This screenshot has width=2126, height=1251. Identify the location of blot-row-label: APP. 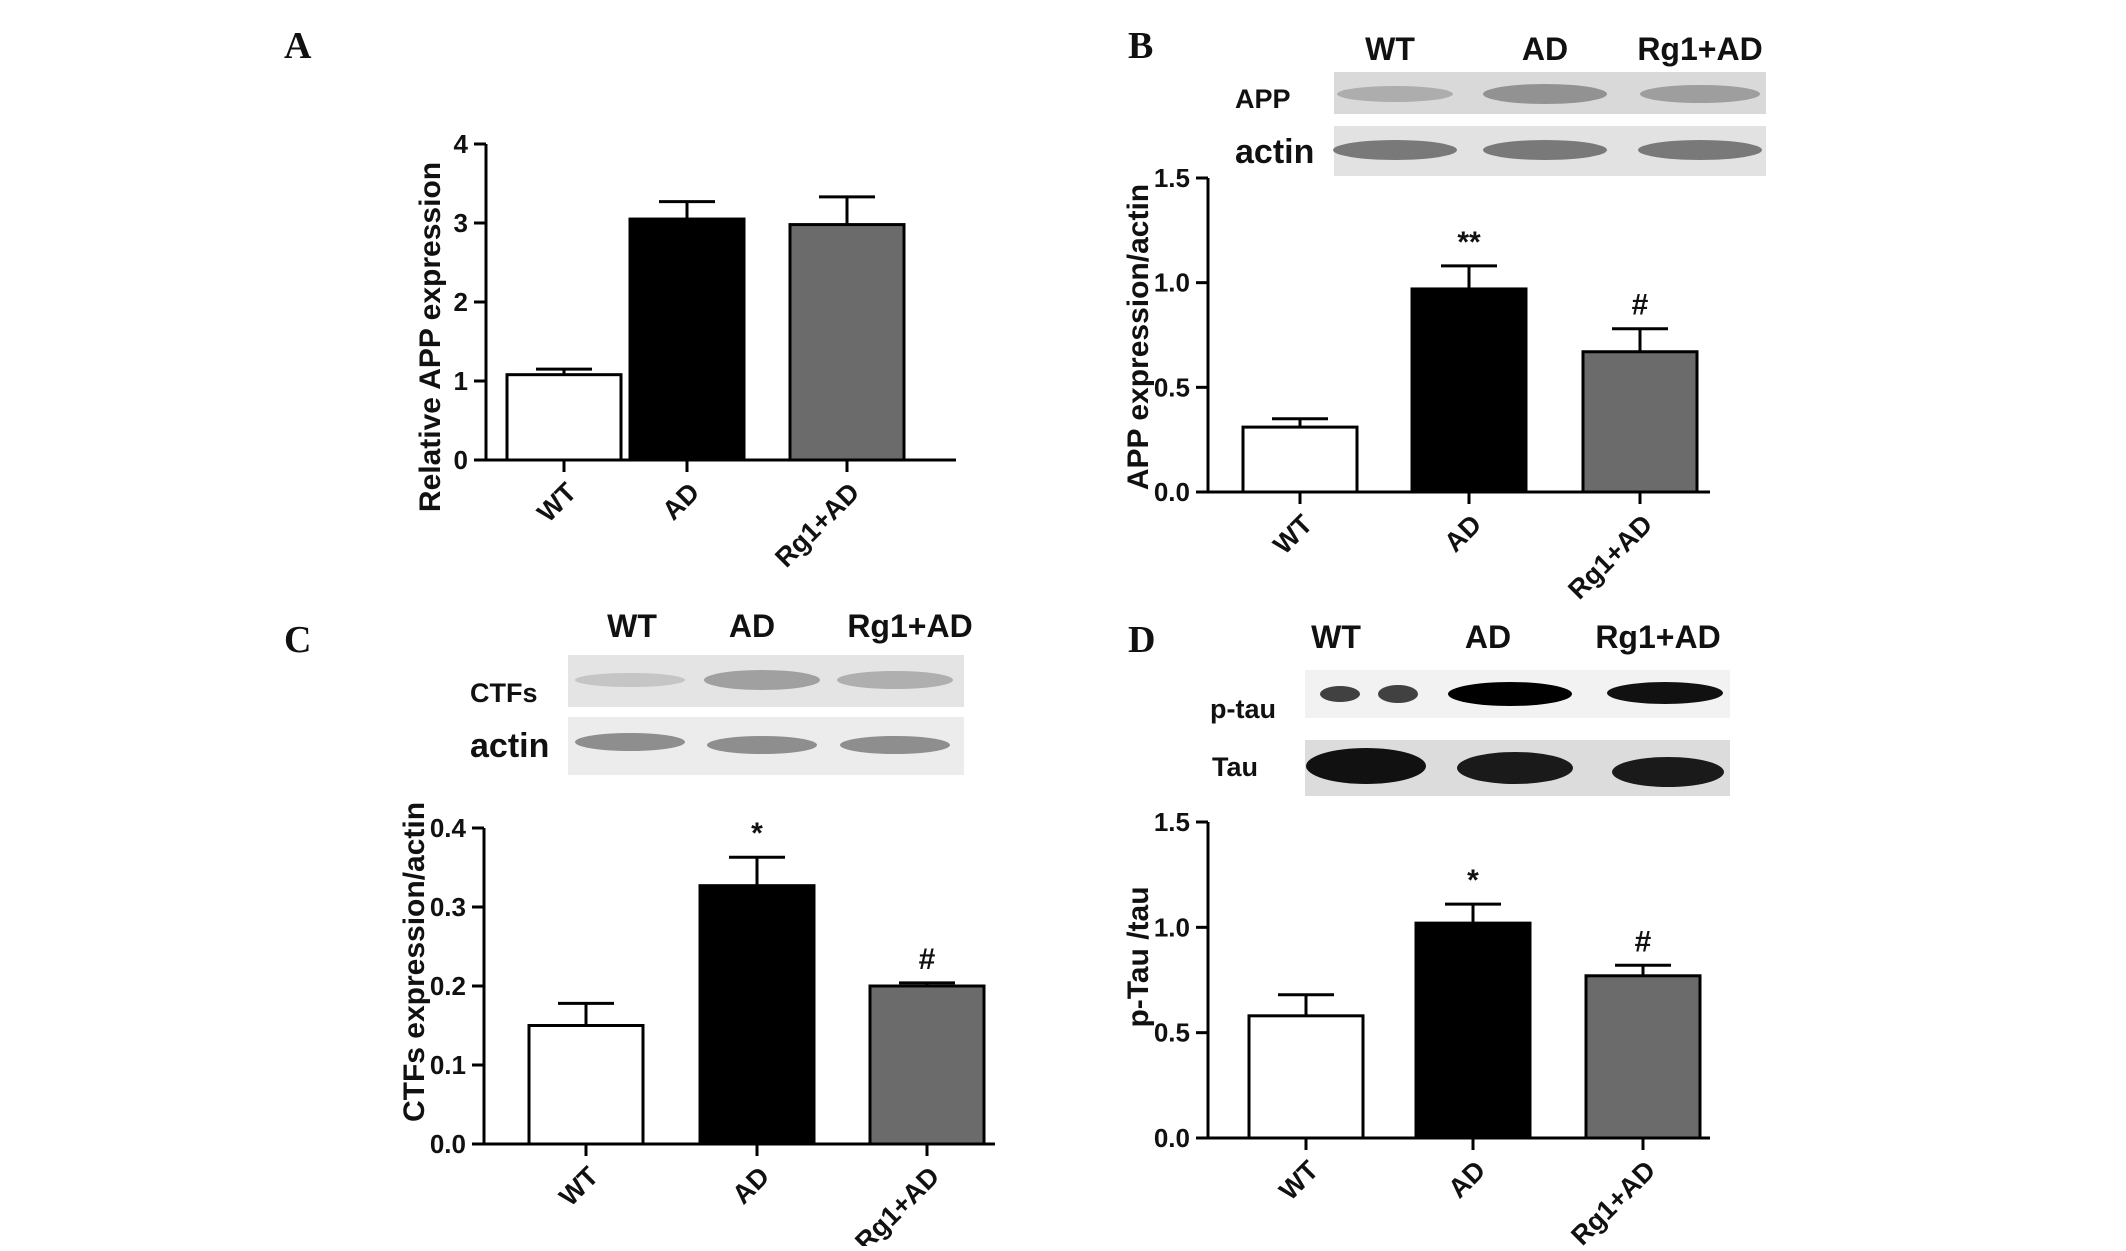
(1263, 99).